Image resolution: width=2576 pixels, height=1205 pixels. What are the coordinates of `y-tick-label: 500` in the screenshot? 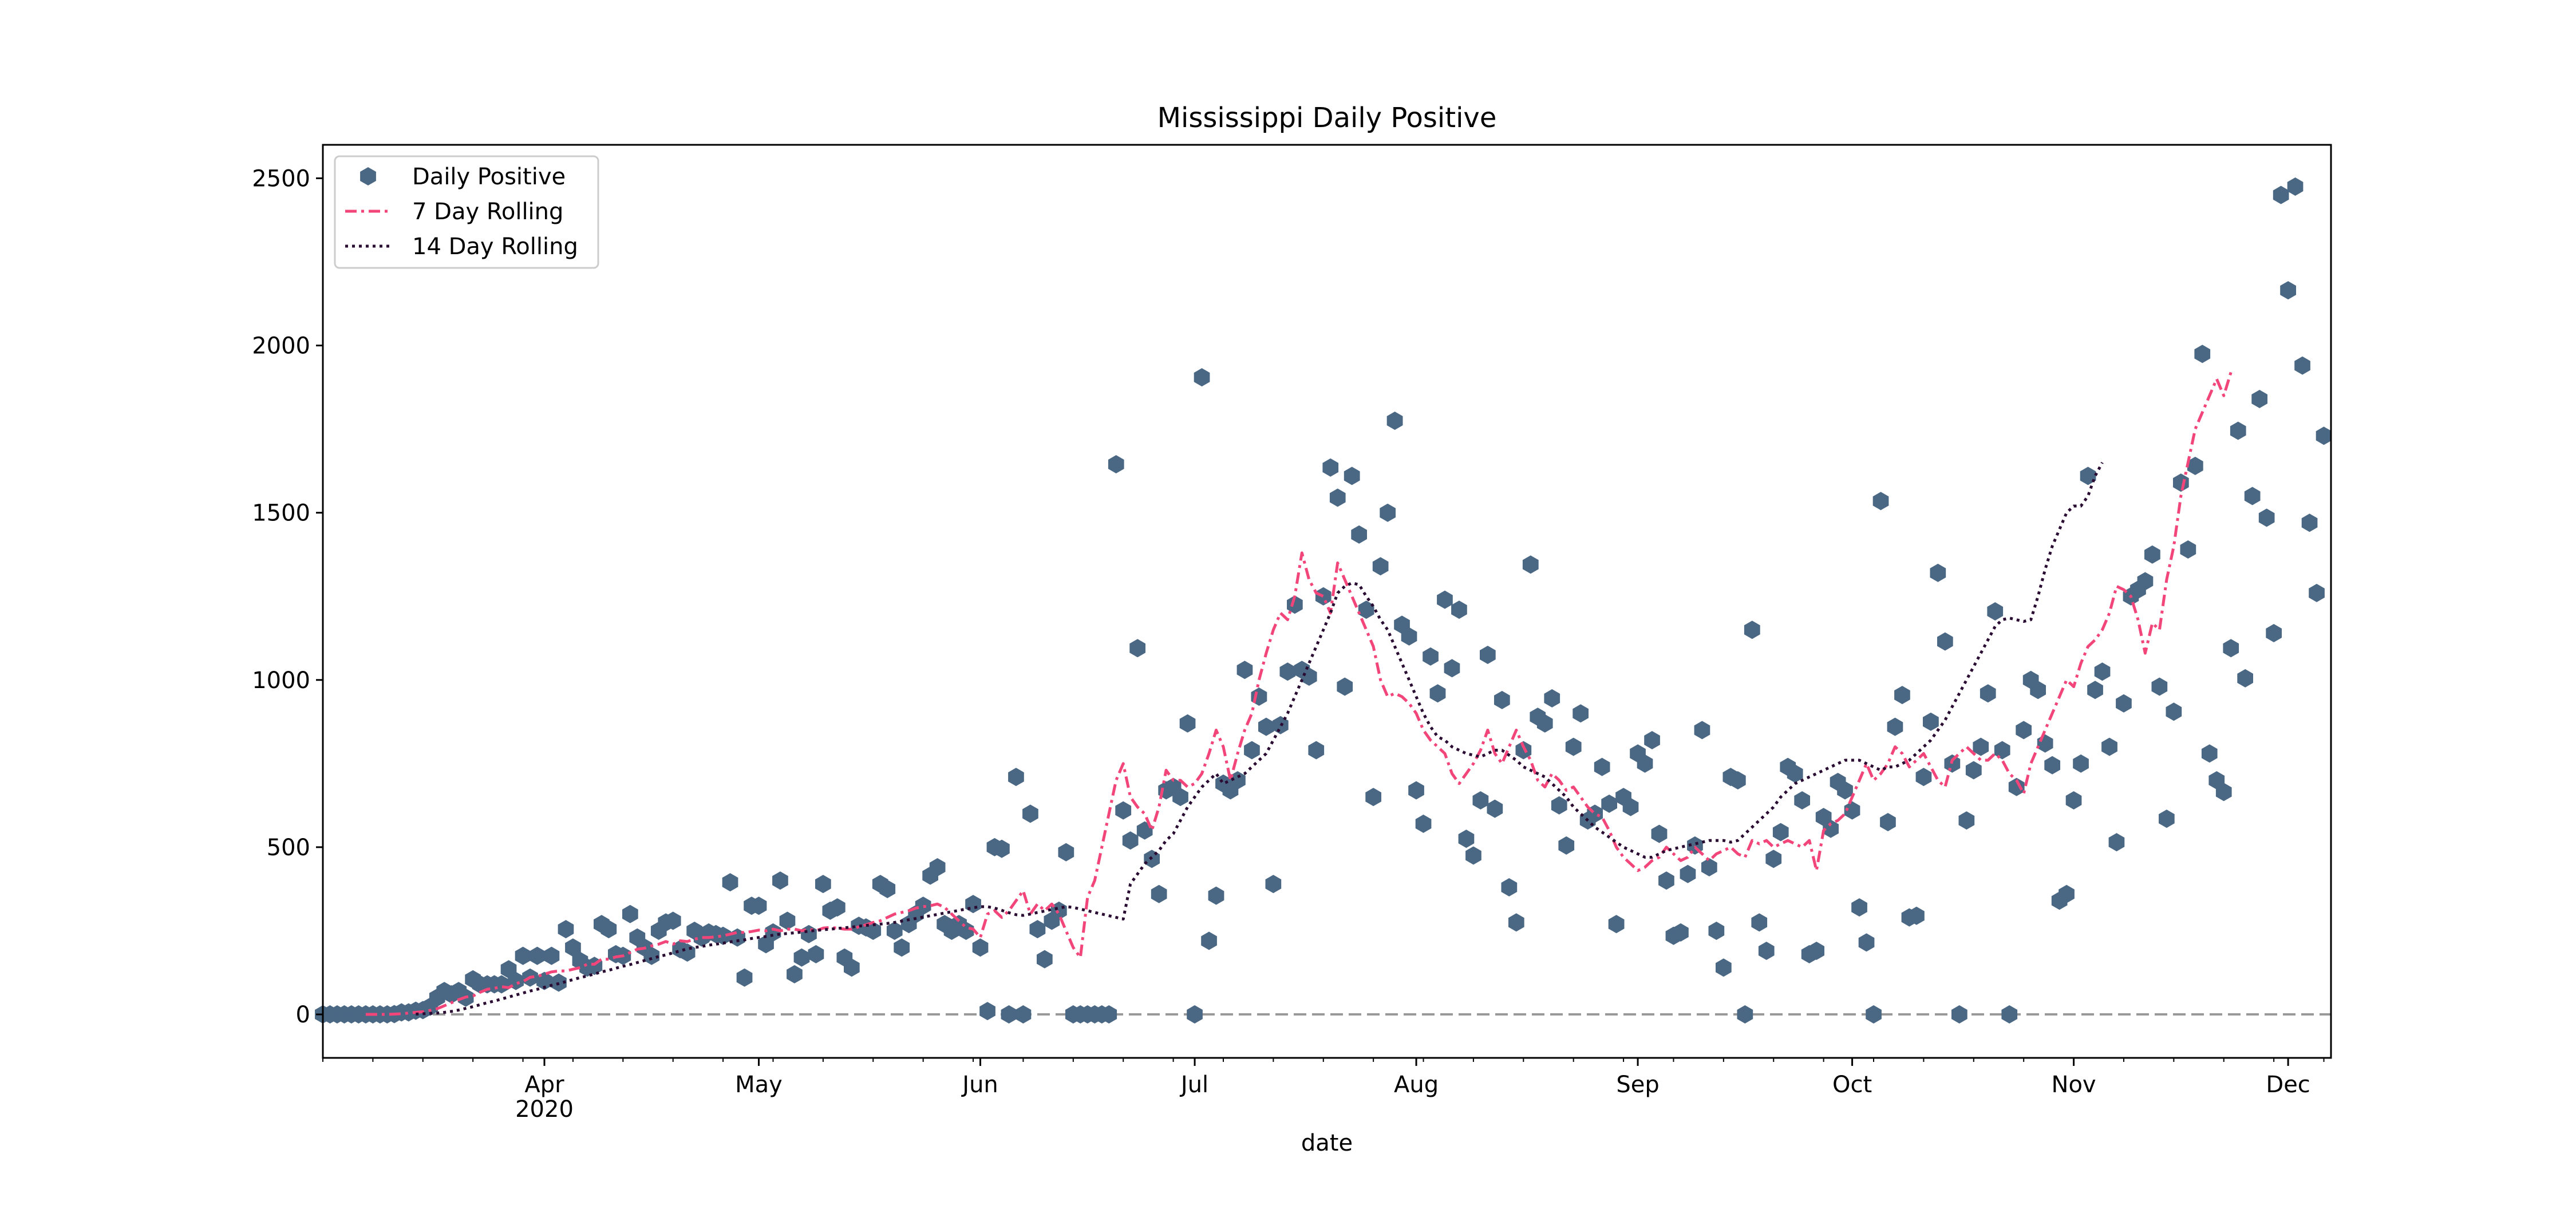 It's located at (288, 848).